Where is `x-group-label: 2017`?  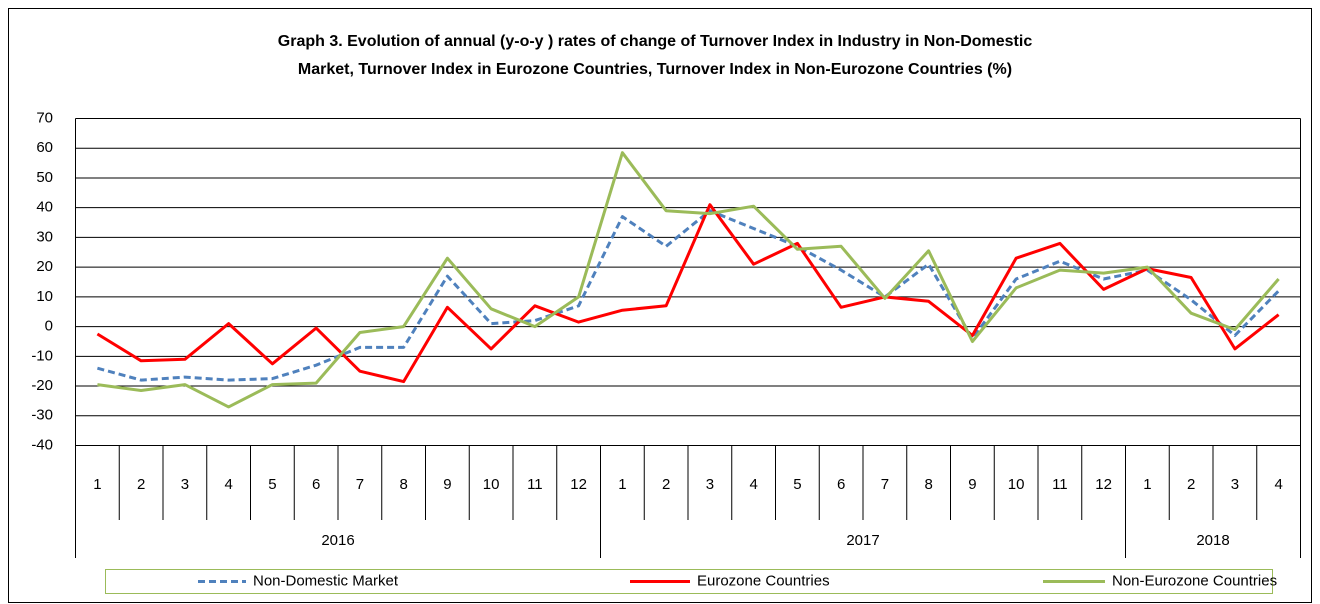 x-group-label: 2017 is located at coordinates (862, 540).